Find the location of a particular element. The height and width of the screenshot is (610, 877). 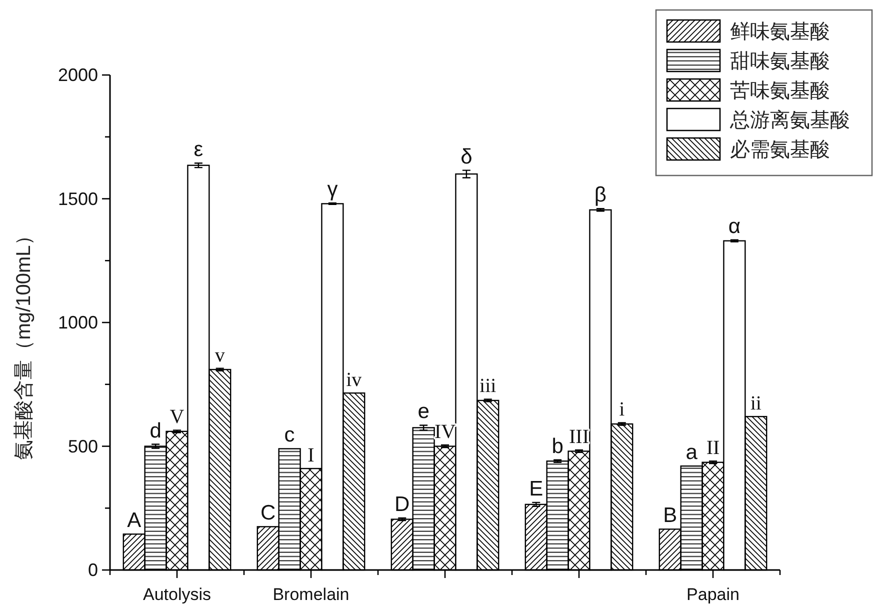

y-tick-label: 1000 is located at coordinates (78, 322).